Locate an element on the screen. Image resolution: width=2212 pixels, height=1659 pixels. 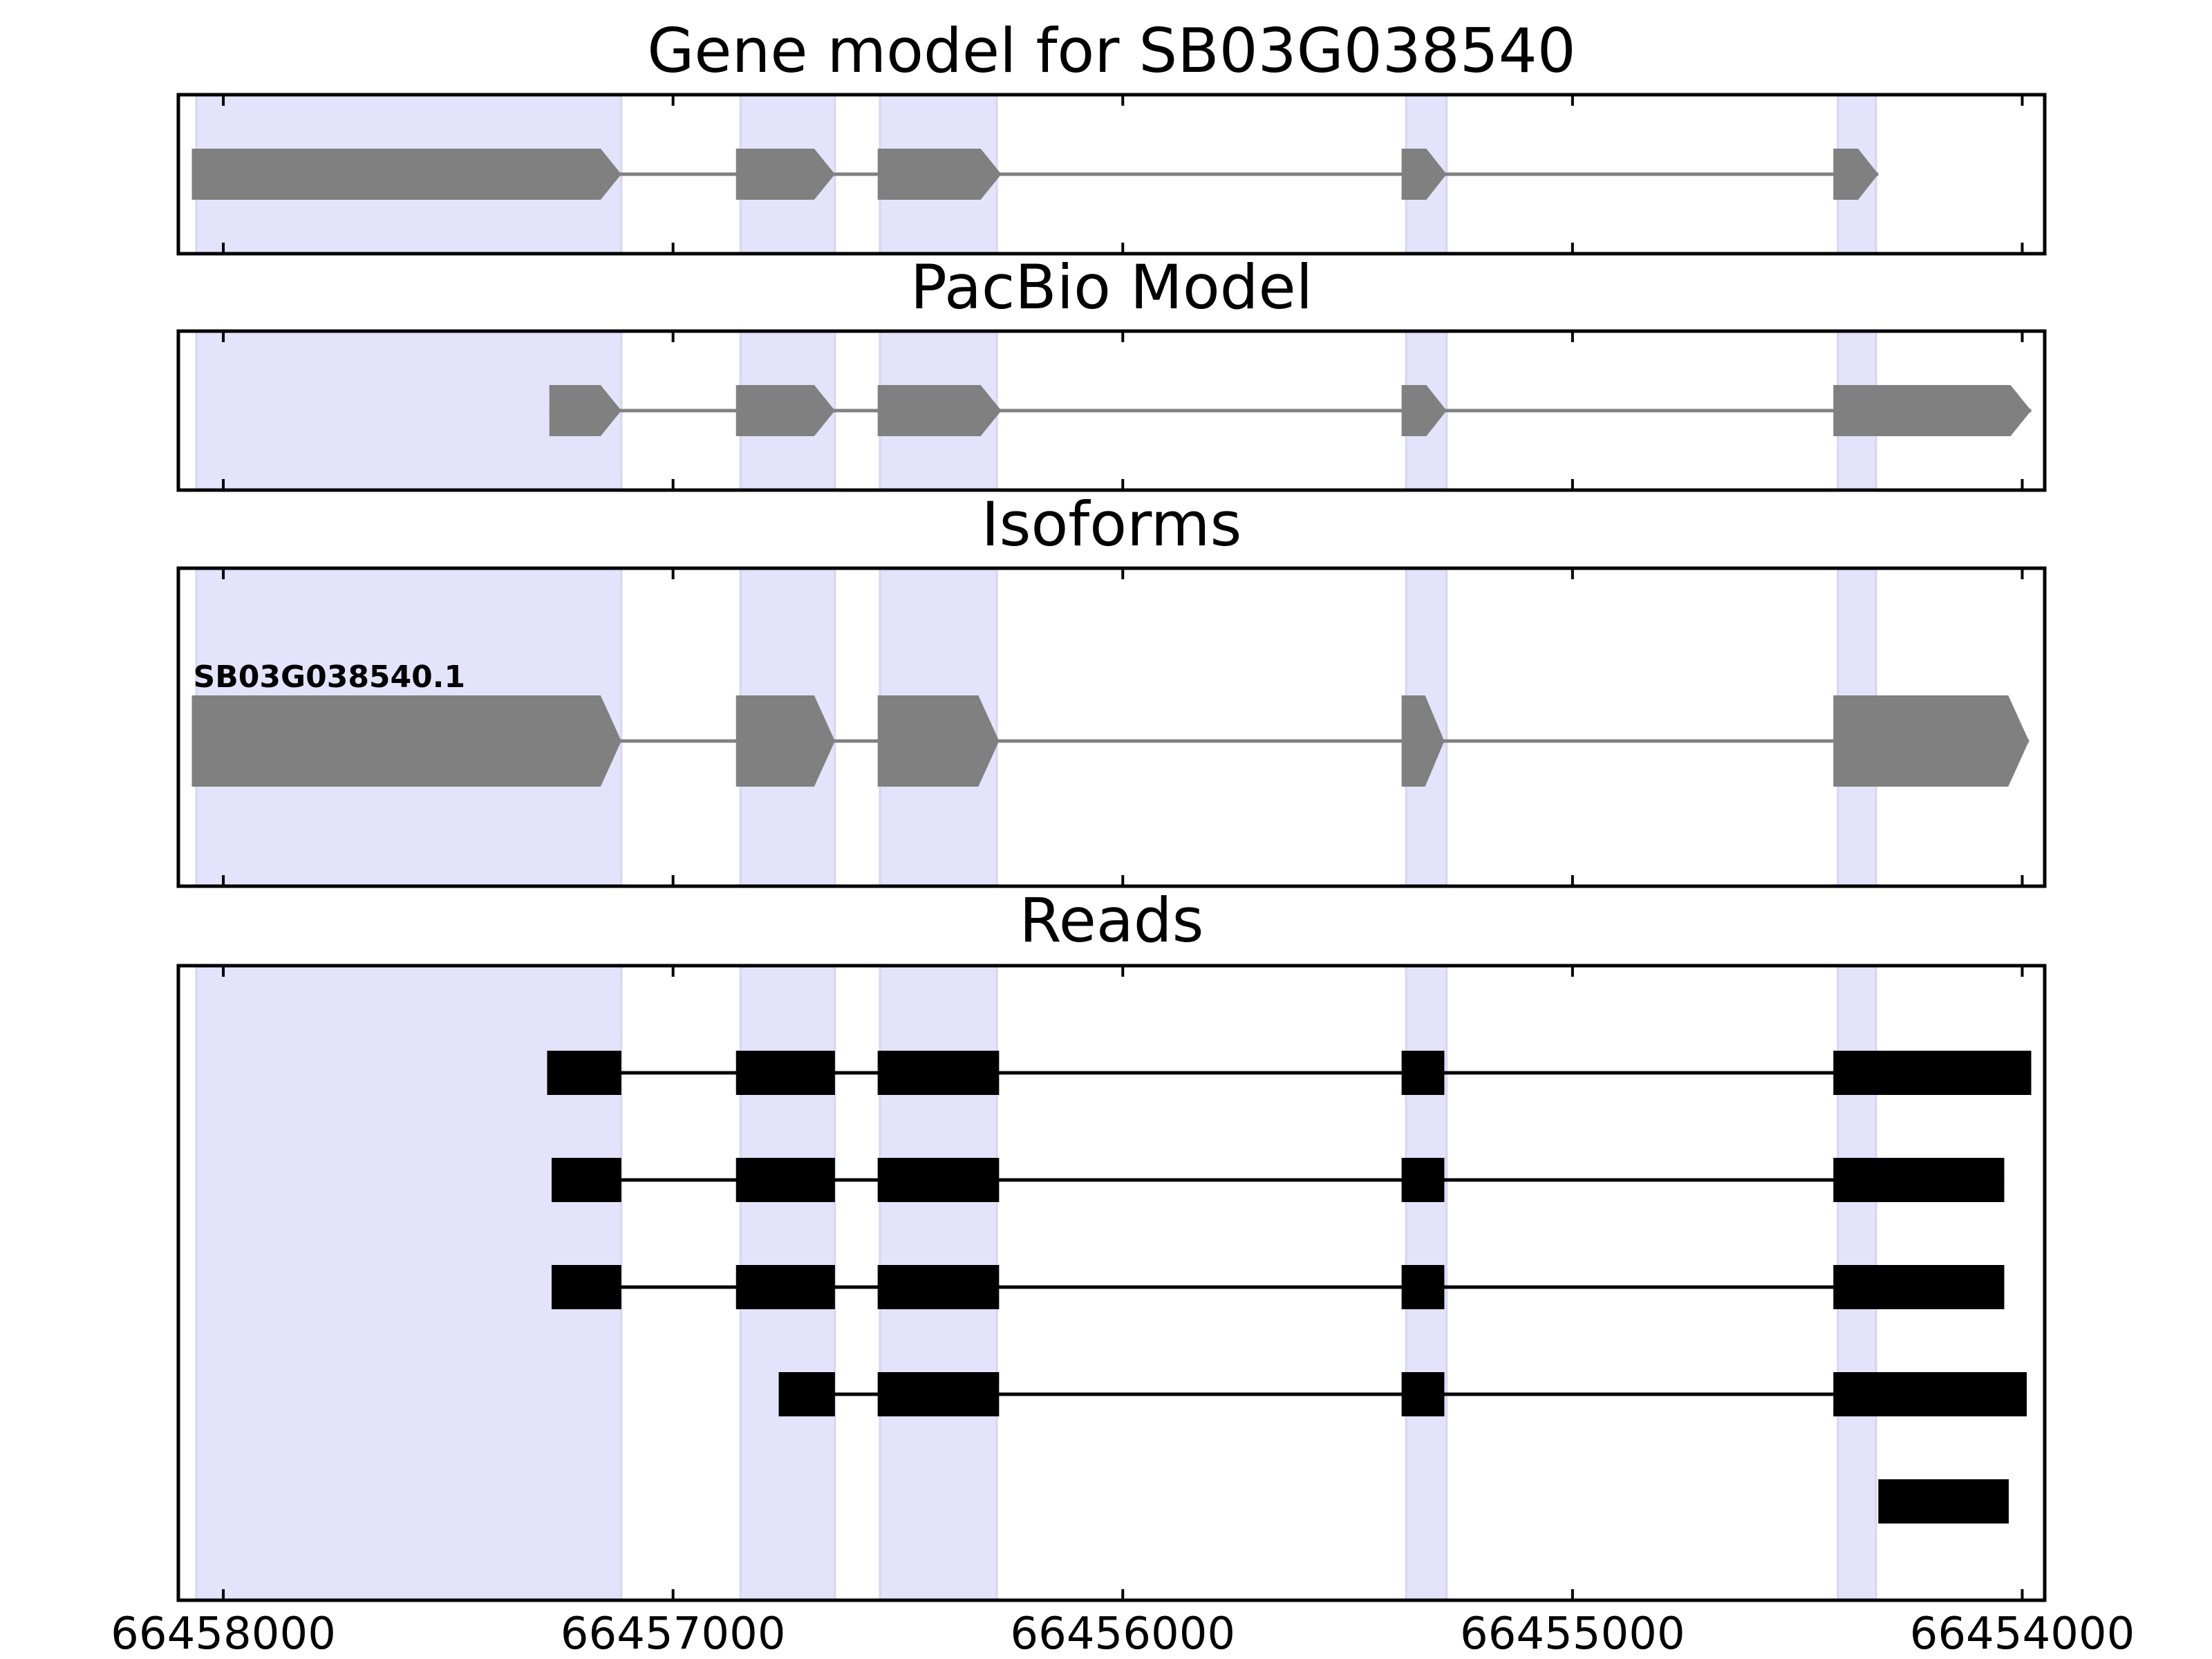
panel-2: PacBio Model is located at coordinates (1111, 372).